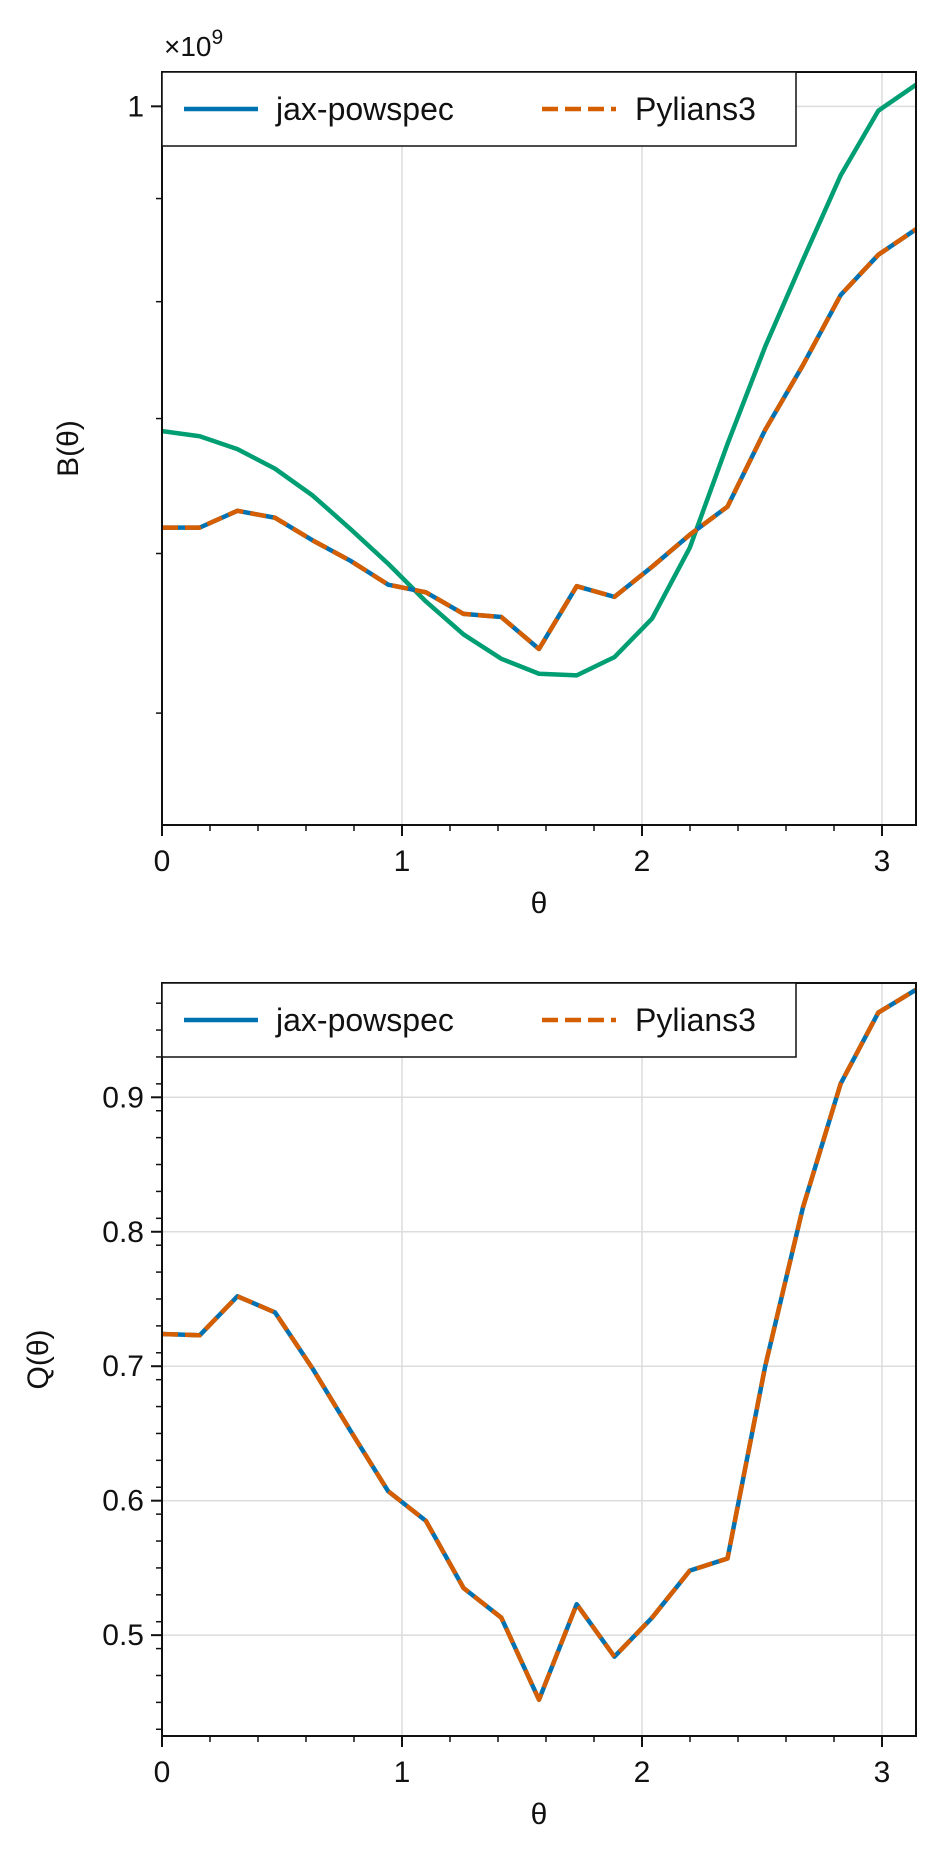  I want to click on y-tick-label: 1, so click(135, 106).